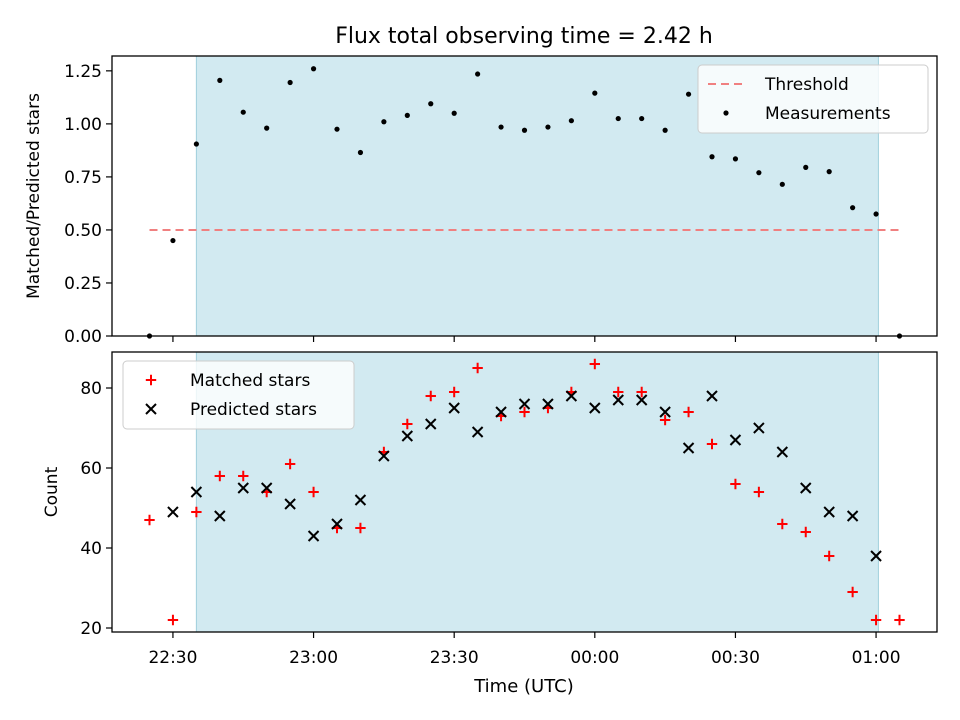 The width and height of the screenshot is (960, 720). What do you see at coordinates (34, 196) in the screenshot?
I see `y-axis-label: Matched/Predicted stars` at bounding box center [34, 196].